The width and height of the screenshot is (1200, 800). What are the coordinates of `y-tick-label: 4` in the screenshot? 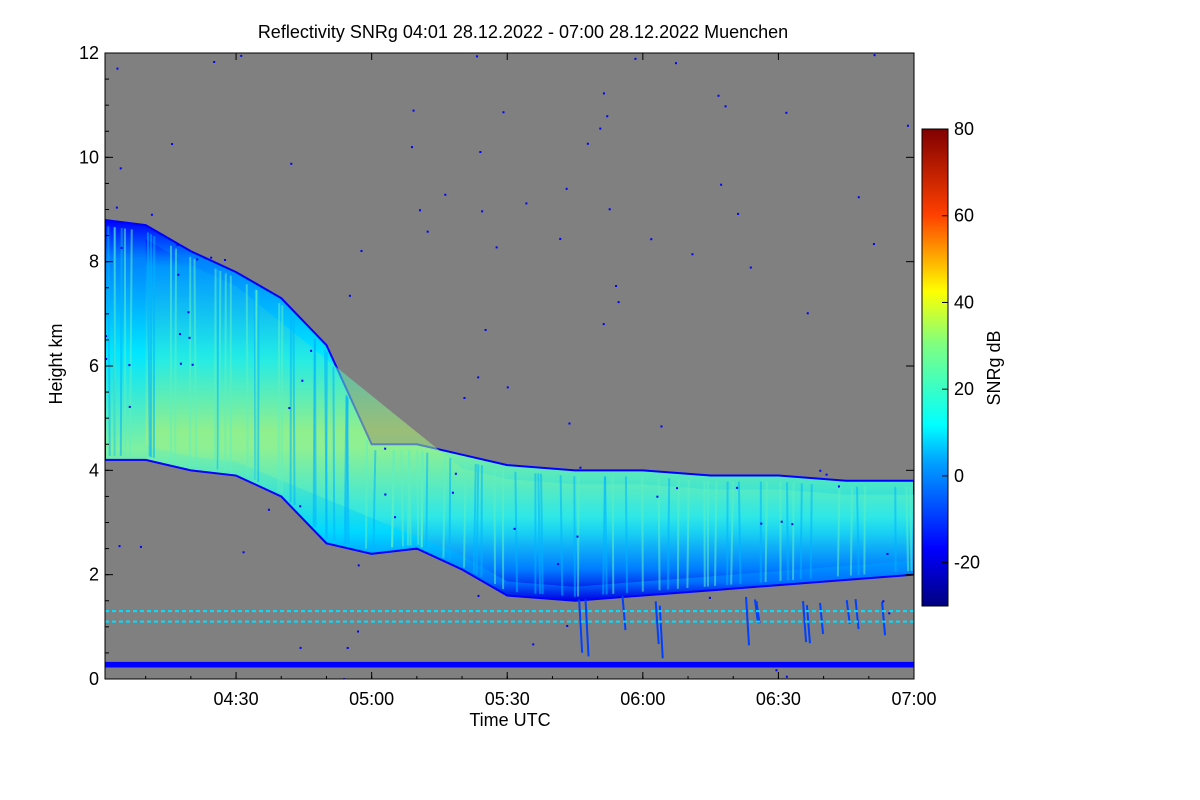 It's located at (94, 470).